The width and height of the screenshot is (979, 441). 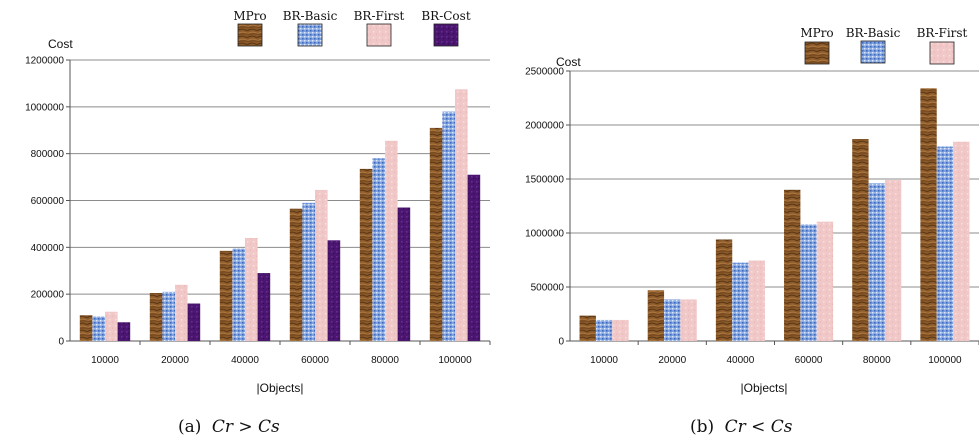 I want to click on chart-a-ylabel: Cost, so click(x=60, y=44).